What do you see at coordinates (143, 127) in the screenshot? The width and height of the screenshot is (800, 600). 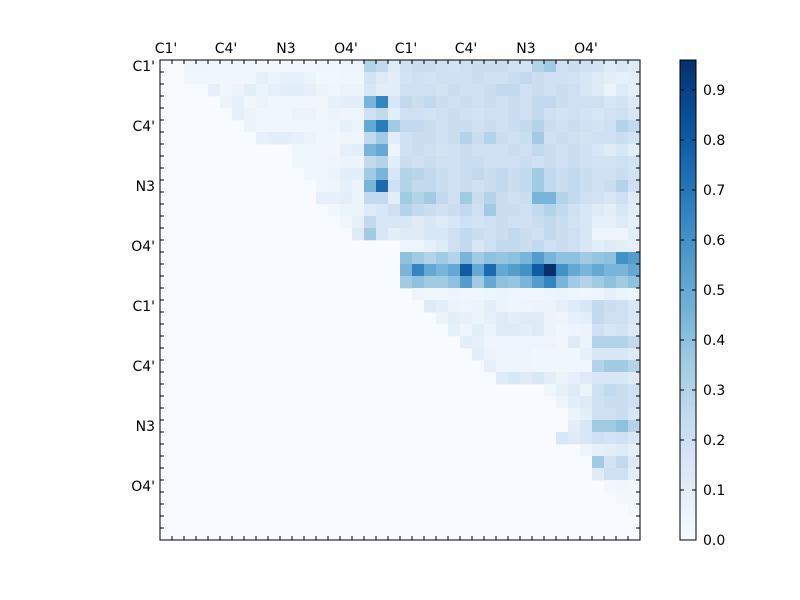 I see `y-tick-label: C4'` at bounding box center [143, 127].